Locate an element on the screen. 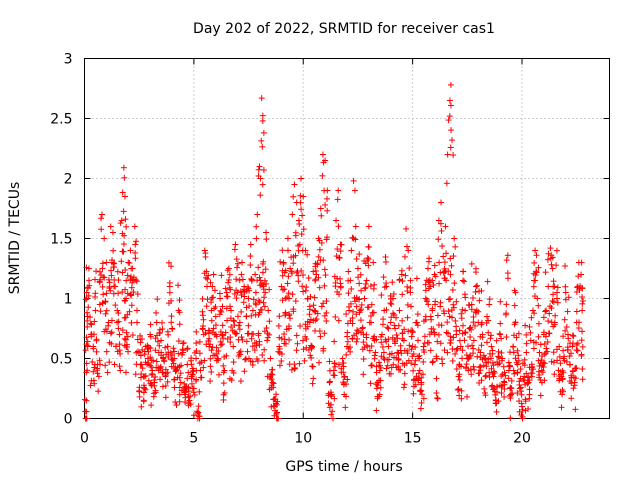 This screenshot has width=640, height=480. y-tick-label: 2 is located at coordinates (68, 180).